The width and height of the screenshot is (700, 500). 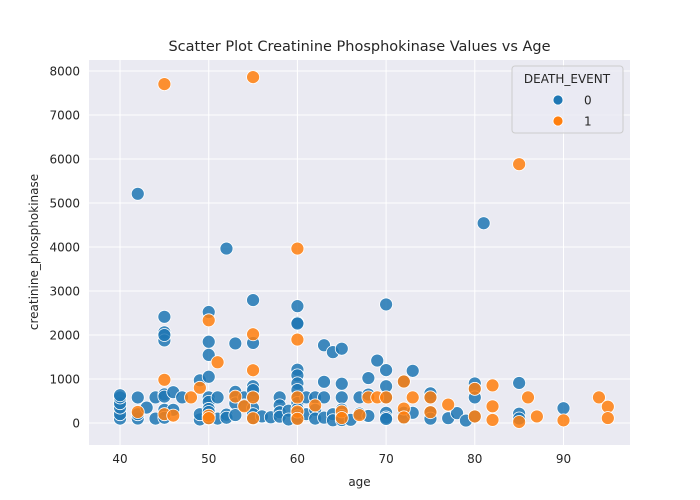 What do you see at coordinates (567, 79) in the screenshot?
I see `legend-title: DEATH_EVENT` at bounding box center [567, 79].